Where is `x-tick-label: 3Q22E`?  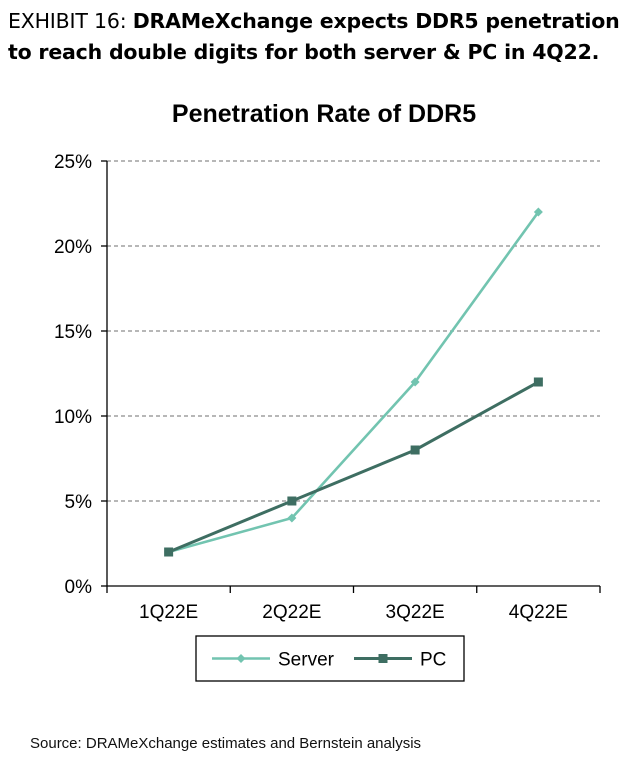
x-tick-label: 3Q22E is located at coordinates (415, 612).